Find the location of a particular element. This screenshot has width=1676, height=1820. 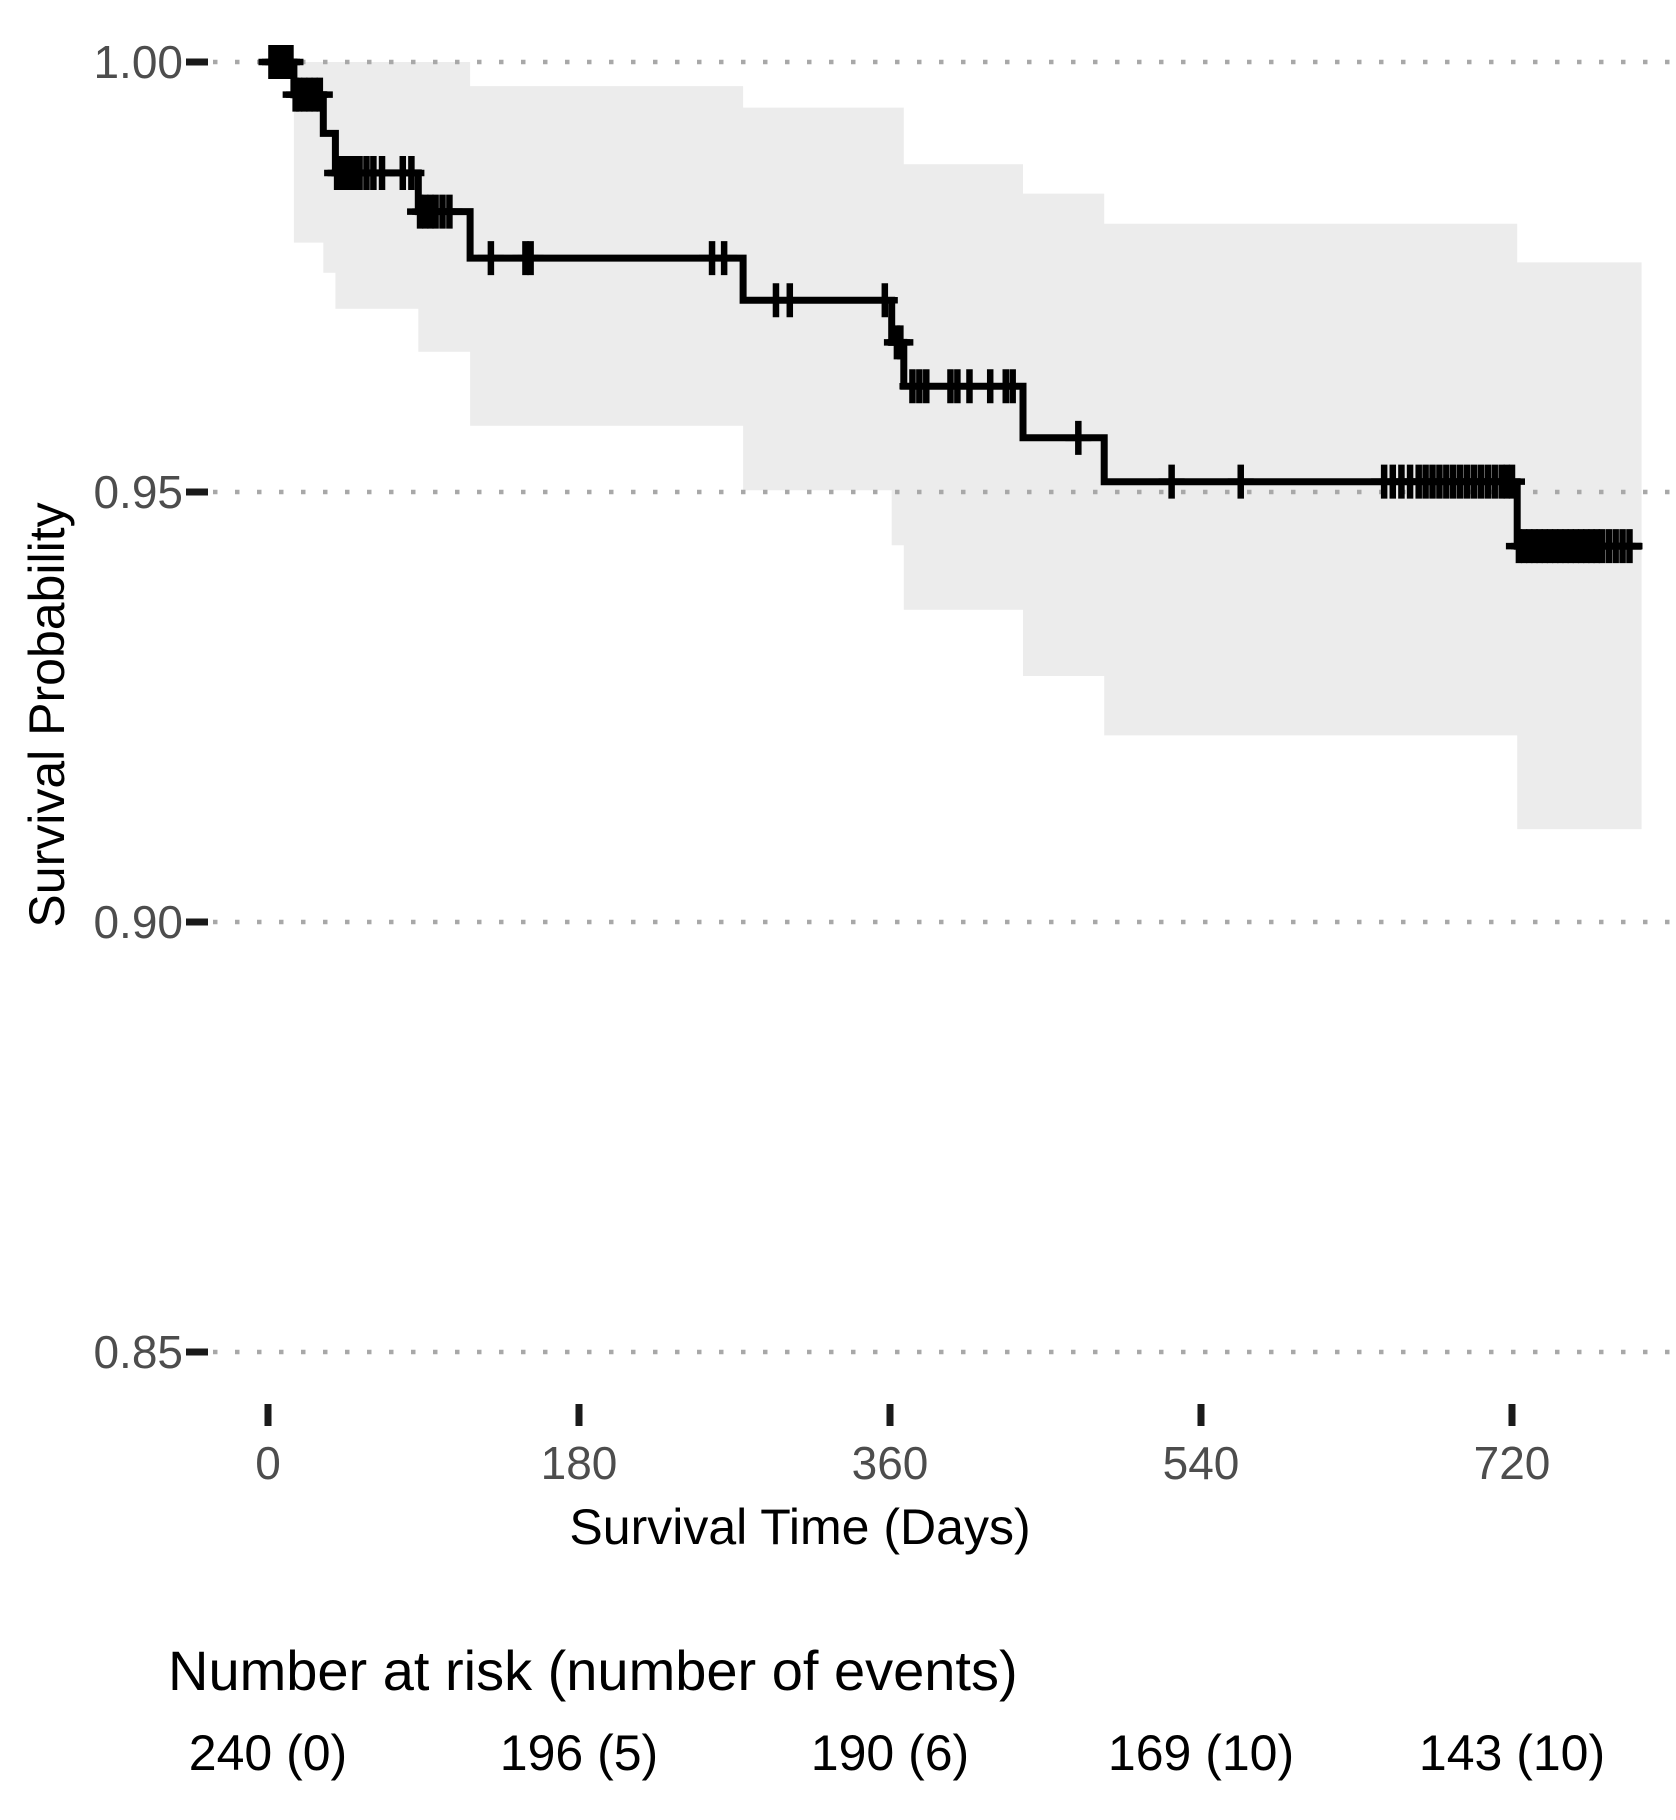

risk-table-value-720: 143 (10) is located at coordinates (1512, 1753).